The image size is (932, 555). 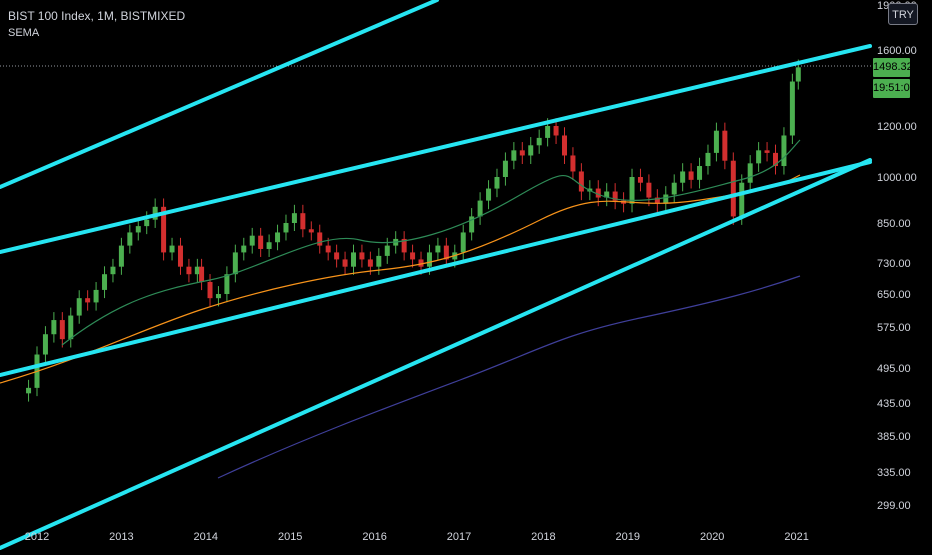 What do you see at coordinates (894, 264) in the screenshot?
I see `price-tick-label: 730.00` at bounding box center [894, 264].